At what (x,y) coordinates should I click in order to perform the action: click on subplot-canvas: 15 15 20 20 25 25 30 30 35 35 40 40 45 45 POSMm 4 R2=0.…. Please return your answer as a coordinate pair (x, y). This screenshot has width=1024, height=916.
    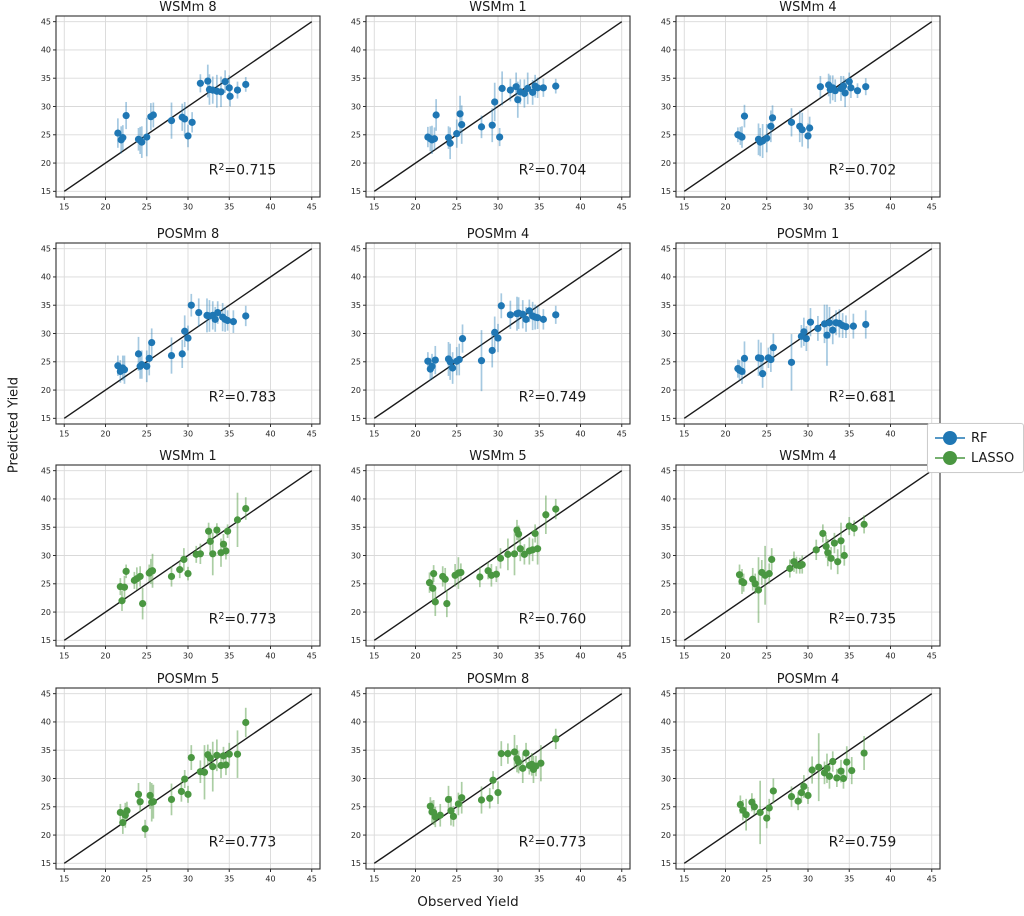
    Looking at the image, I should click on (801, 778).